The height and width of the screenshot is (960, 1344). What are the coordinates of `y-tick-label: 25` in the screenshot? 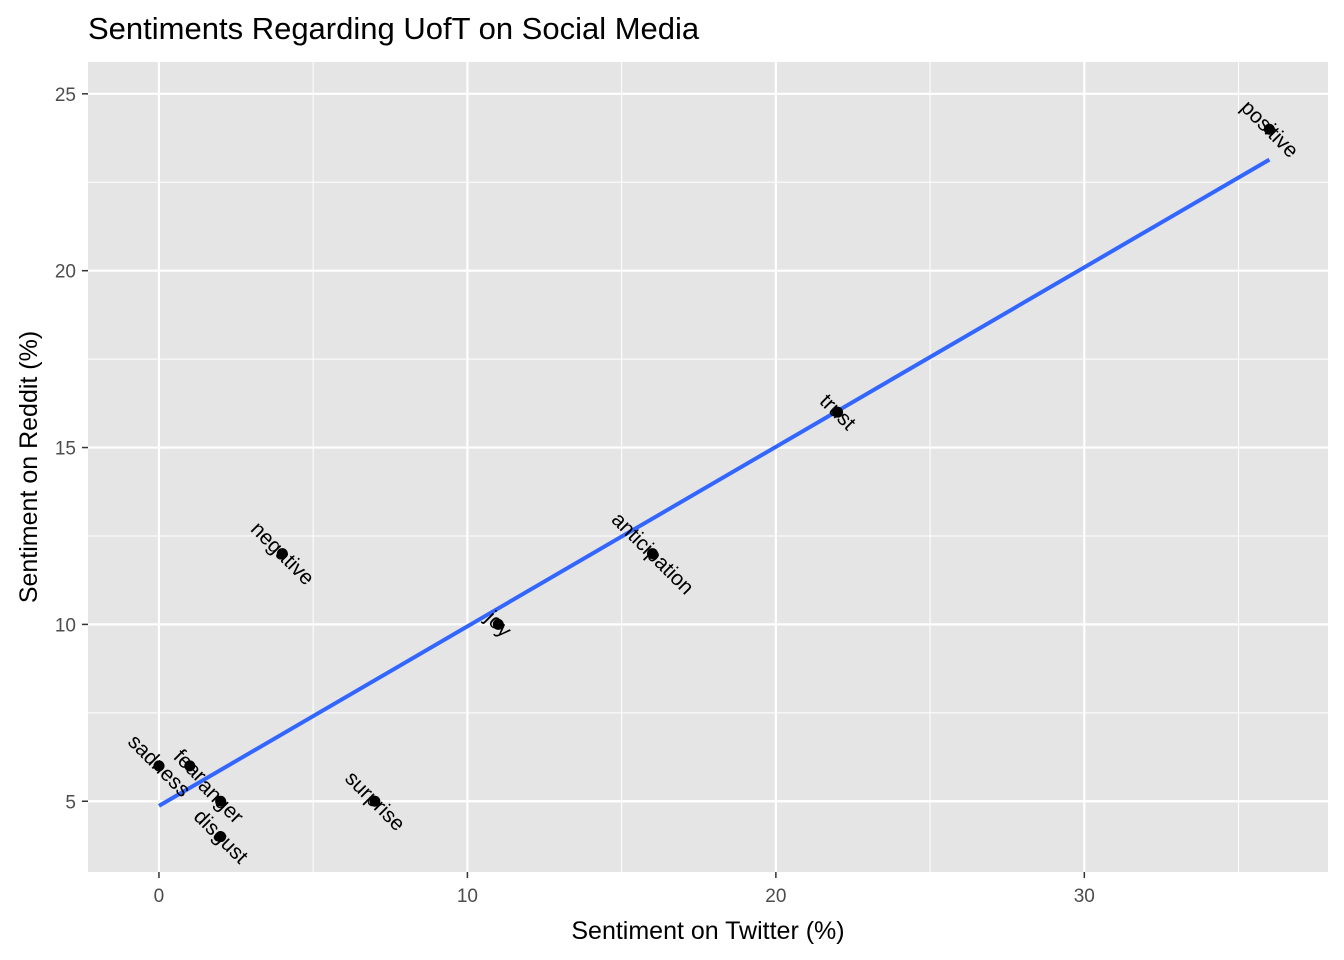 It's located at (65, 95).